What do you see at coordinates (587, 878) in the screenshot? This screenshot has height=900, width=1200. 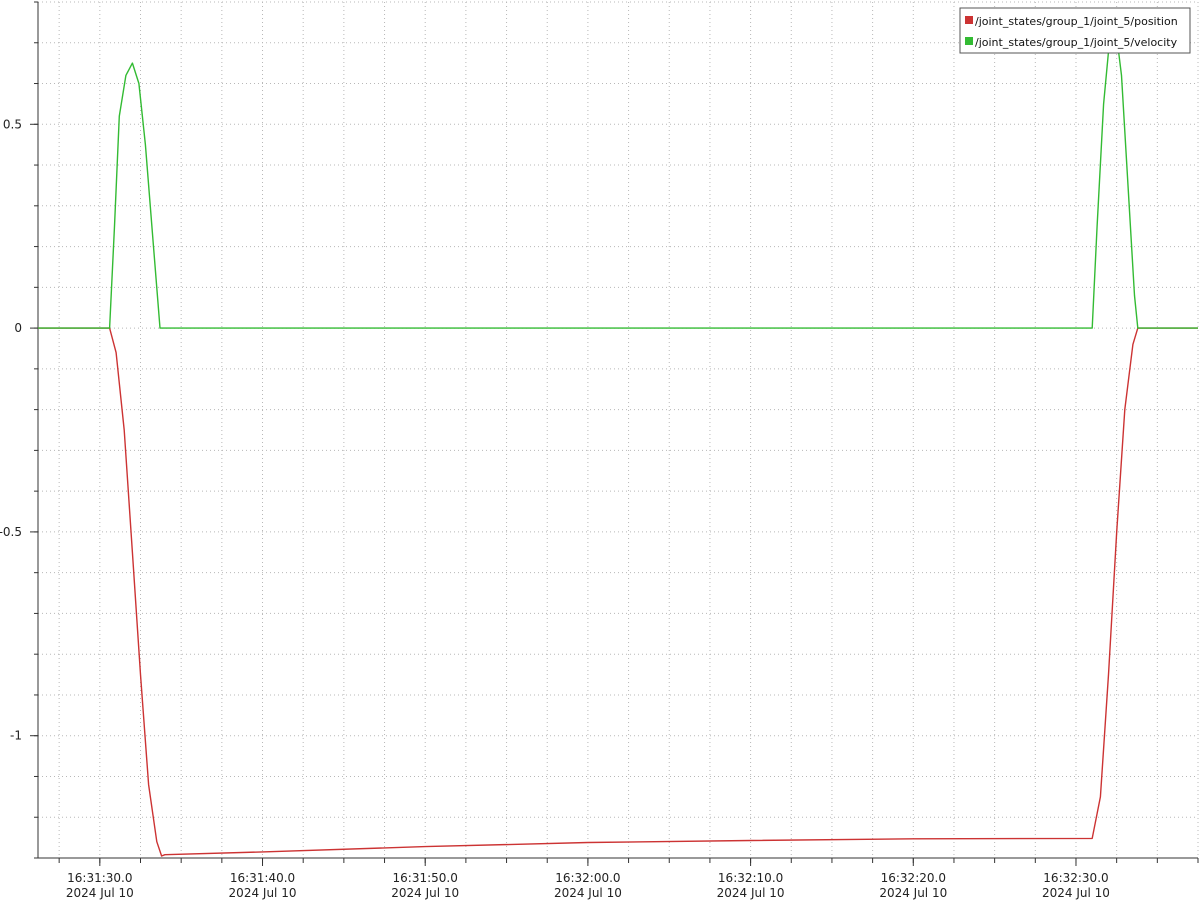 I see `x-tick-label-time: 16:32:00.0` at bounding box center [587, 878].